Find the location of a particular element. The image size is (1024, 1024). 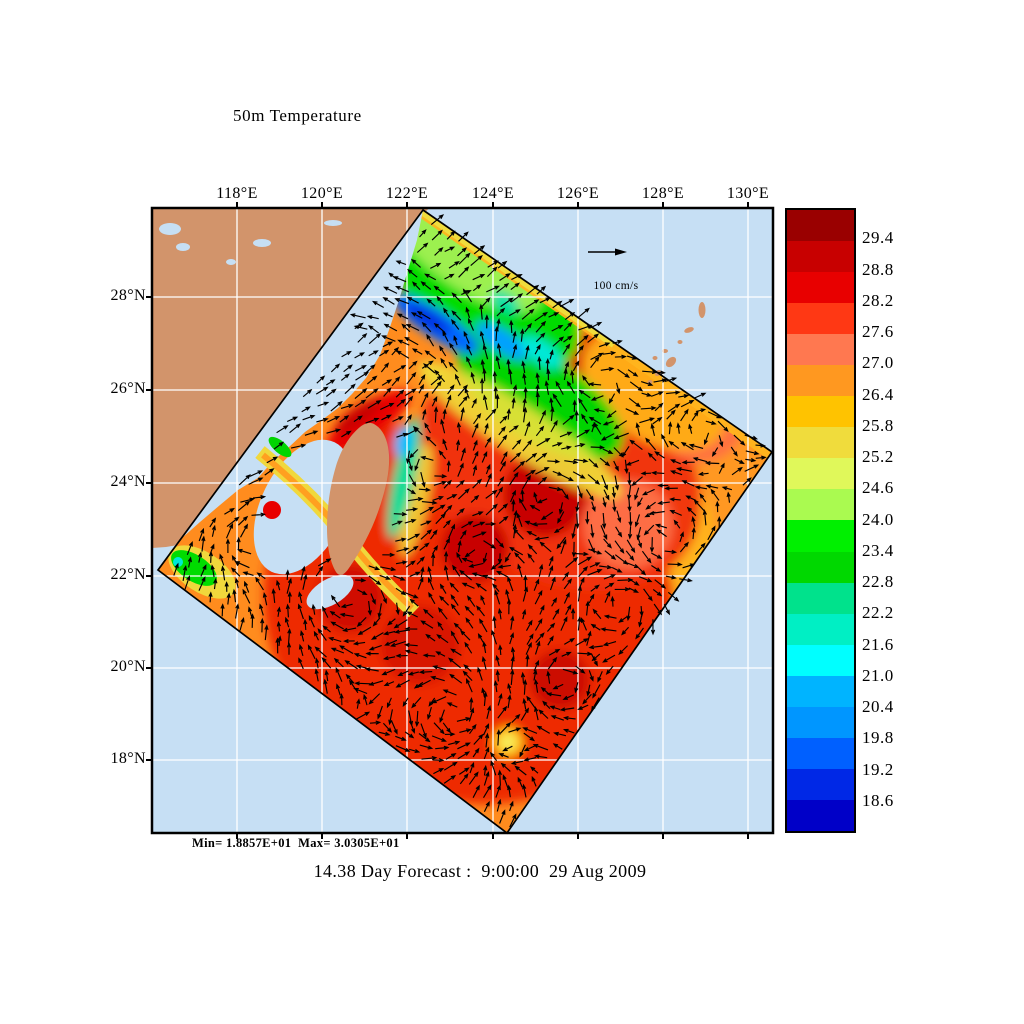

lon-tick-label: 128°E is located at coordinates (663, 193).